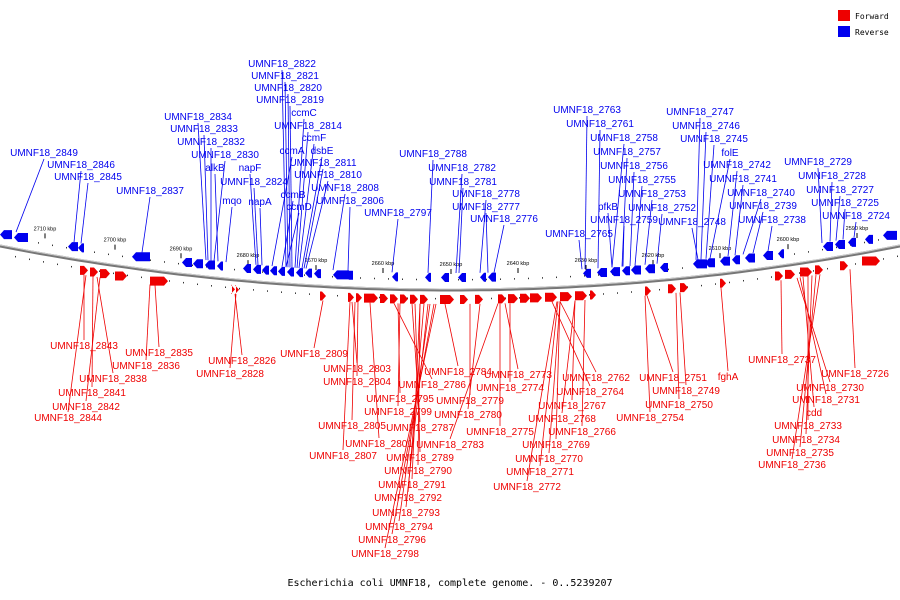 The width and height of the screenshot is (900, 600). Describe the element at coordinates (408, 498) in the screenshot. I see `forward-gene-label-umnf18-2792: UMNF18_2792` at that location.